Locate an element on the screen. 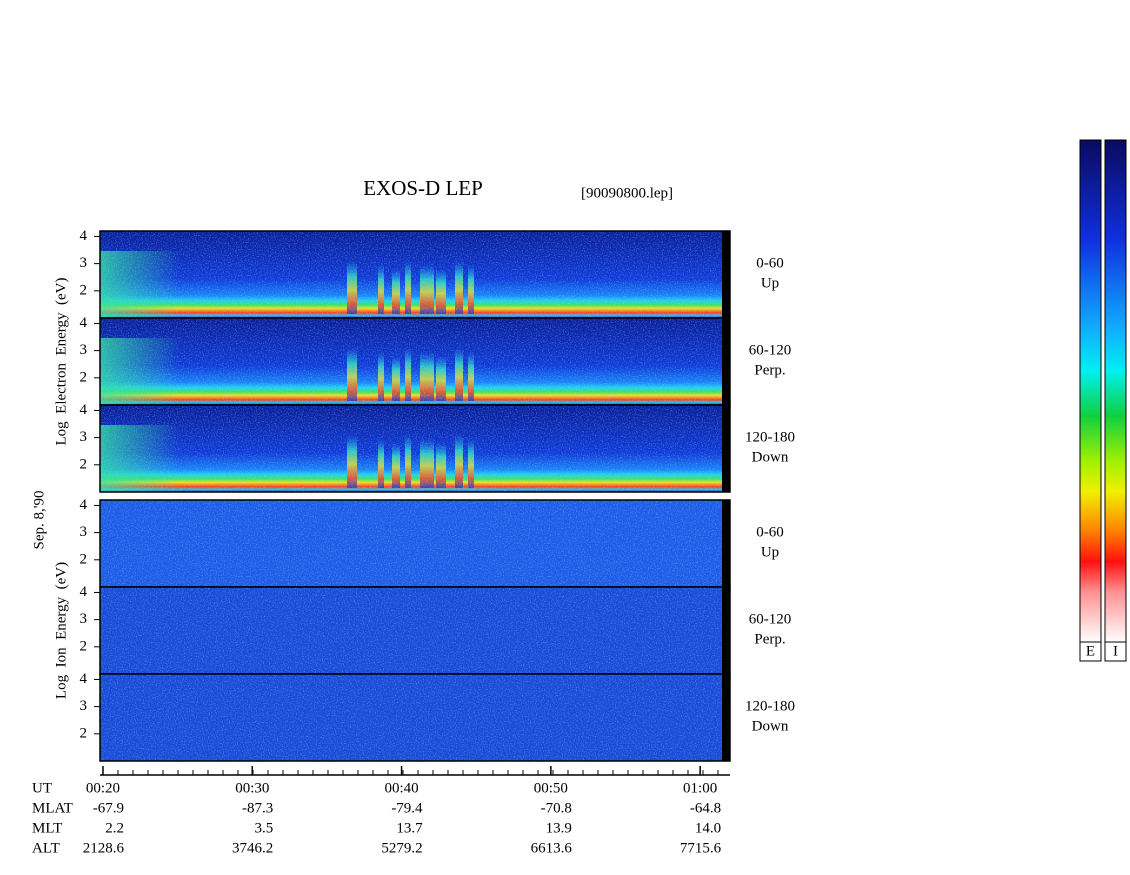 The width and height of the screenshot is (1130, 875). orbit-value: -70.8 is located at coordinates (556, 808).